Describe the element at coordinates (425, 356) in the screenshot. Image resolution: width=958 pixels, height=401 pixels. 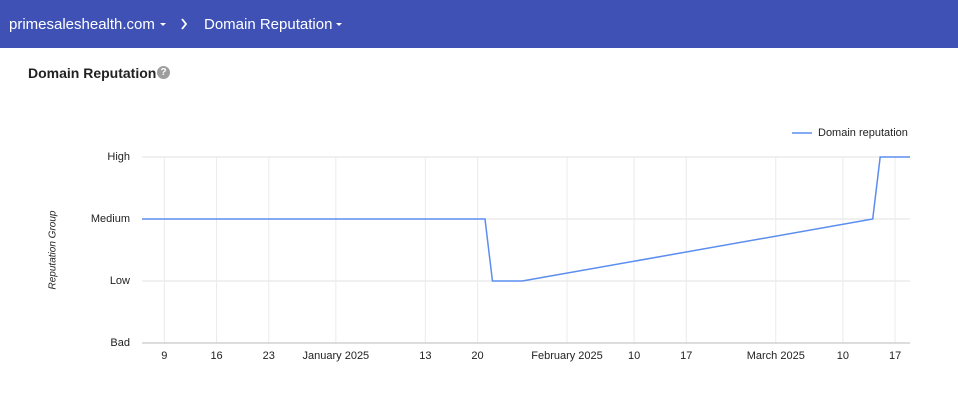
I see `x-tick-label: 13` at that location.